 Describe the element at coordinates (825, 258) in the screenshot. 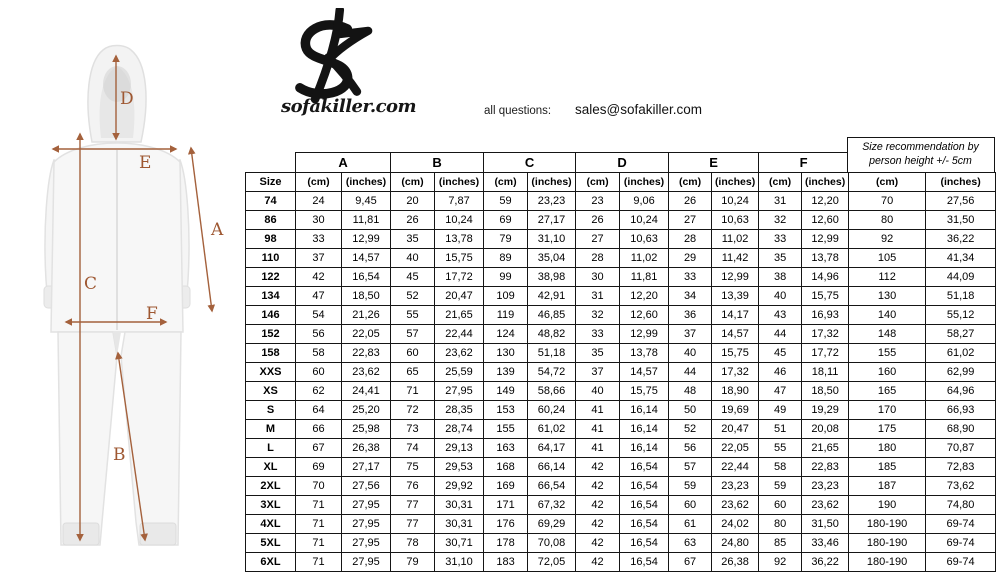

I see `measurement-value: 13,78` at that location.